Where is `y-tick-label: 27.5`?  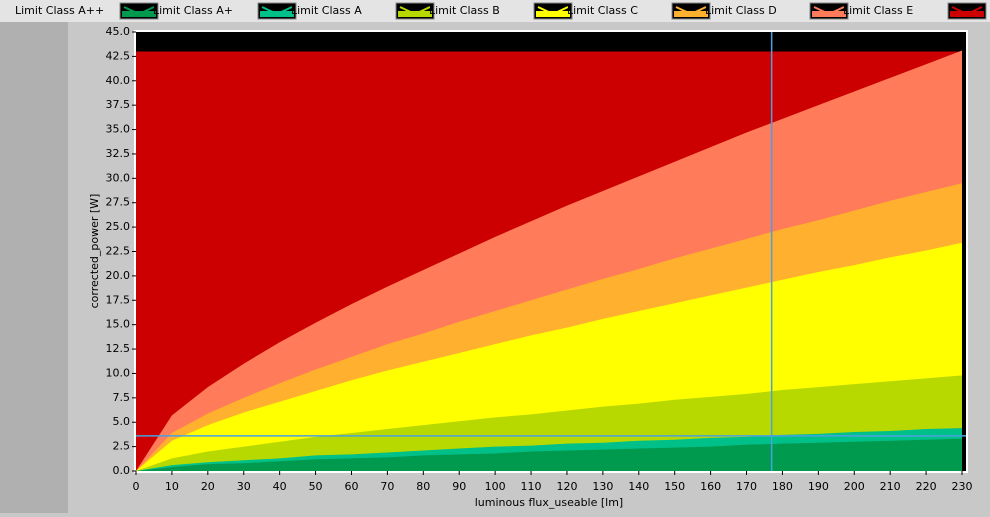 y-tick-label: 27.5 is located at coordinates (118, 202).